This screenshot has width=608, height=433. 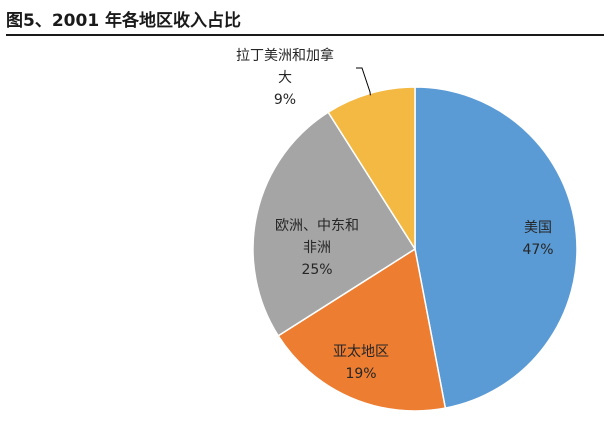 I want to click on slice-label-2: 亚太地区 19%, so click(x=361, y=363).